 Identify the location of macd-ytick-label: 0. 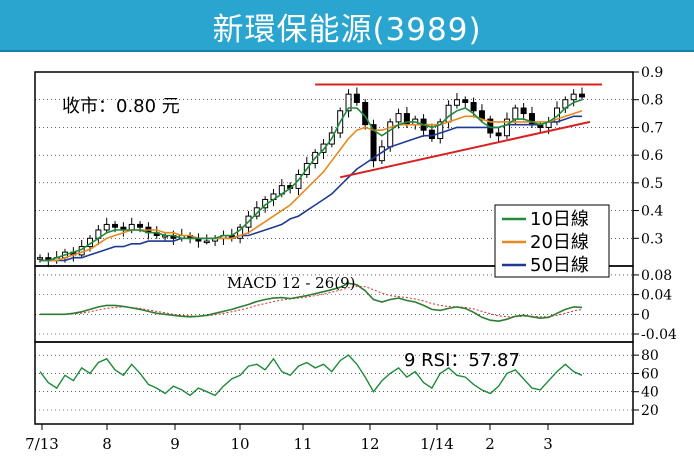
(645, 315).